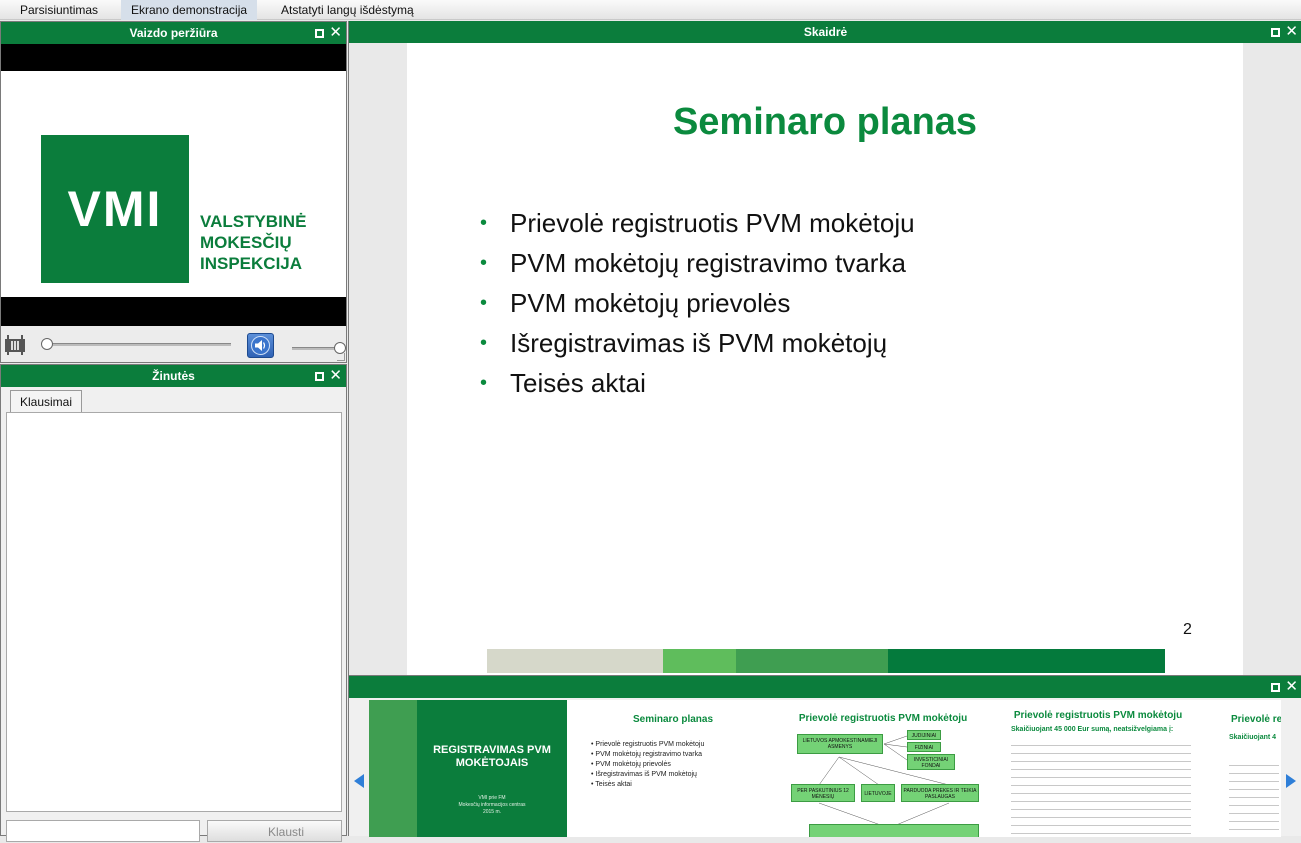 Image resolution: width=1301 pixels, height=843 pixels. I want to click on thumbnail-diagram-box: INVESTICINIAI FONDAI, so click(931, 762).